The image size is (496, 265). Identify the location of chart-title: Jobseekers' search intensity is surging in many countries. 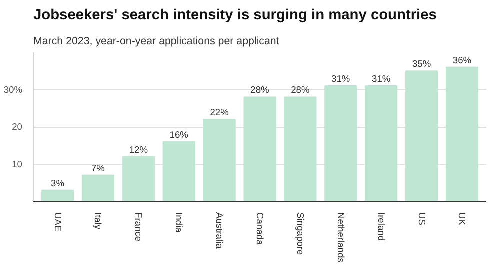
(235, 16).